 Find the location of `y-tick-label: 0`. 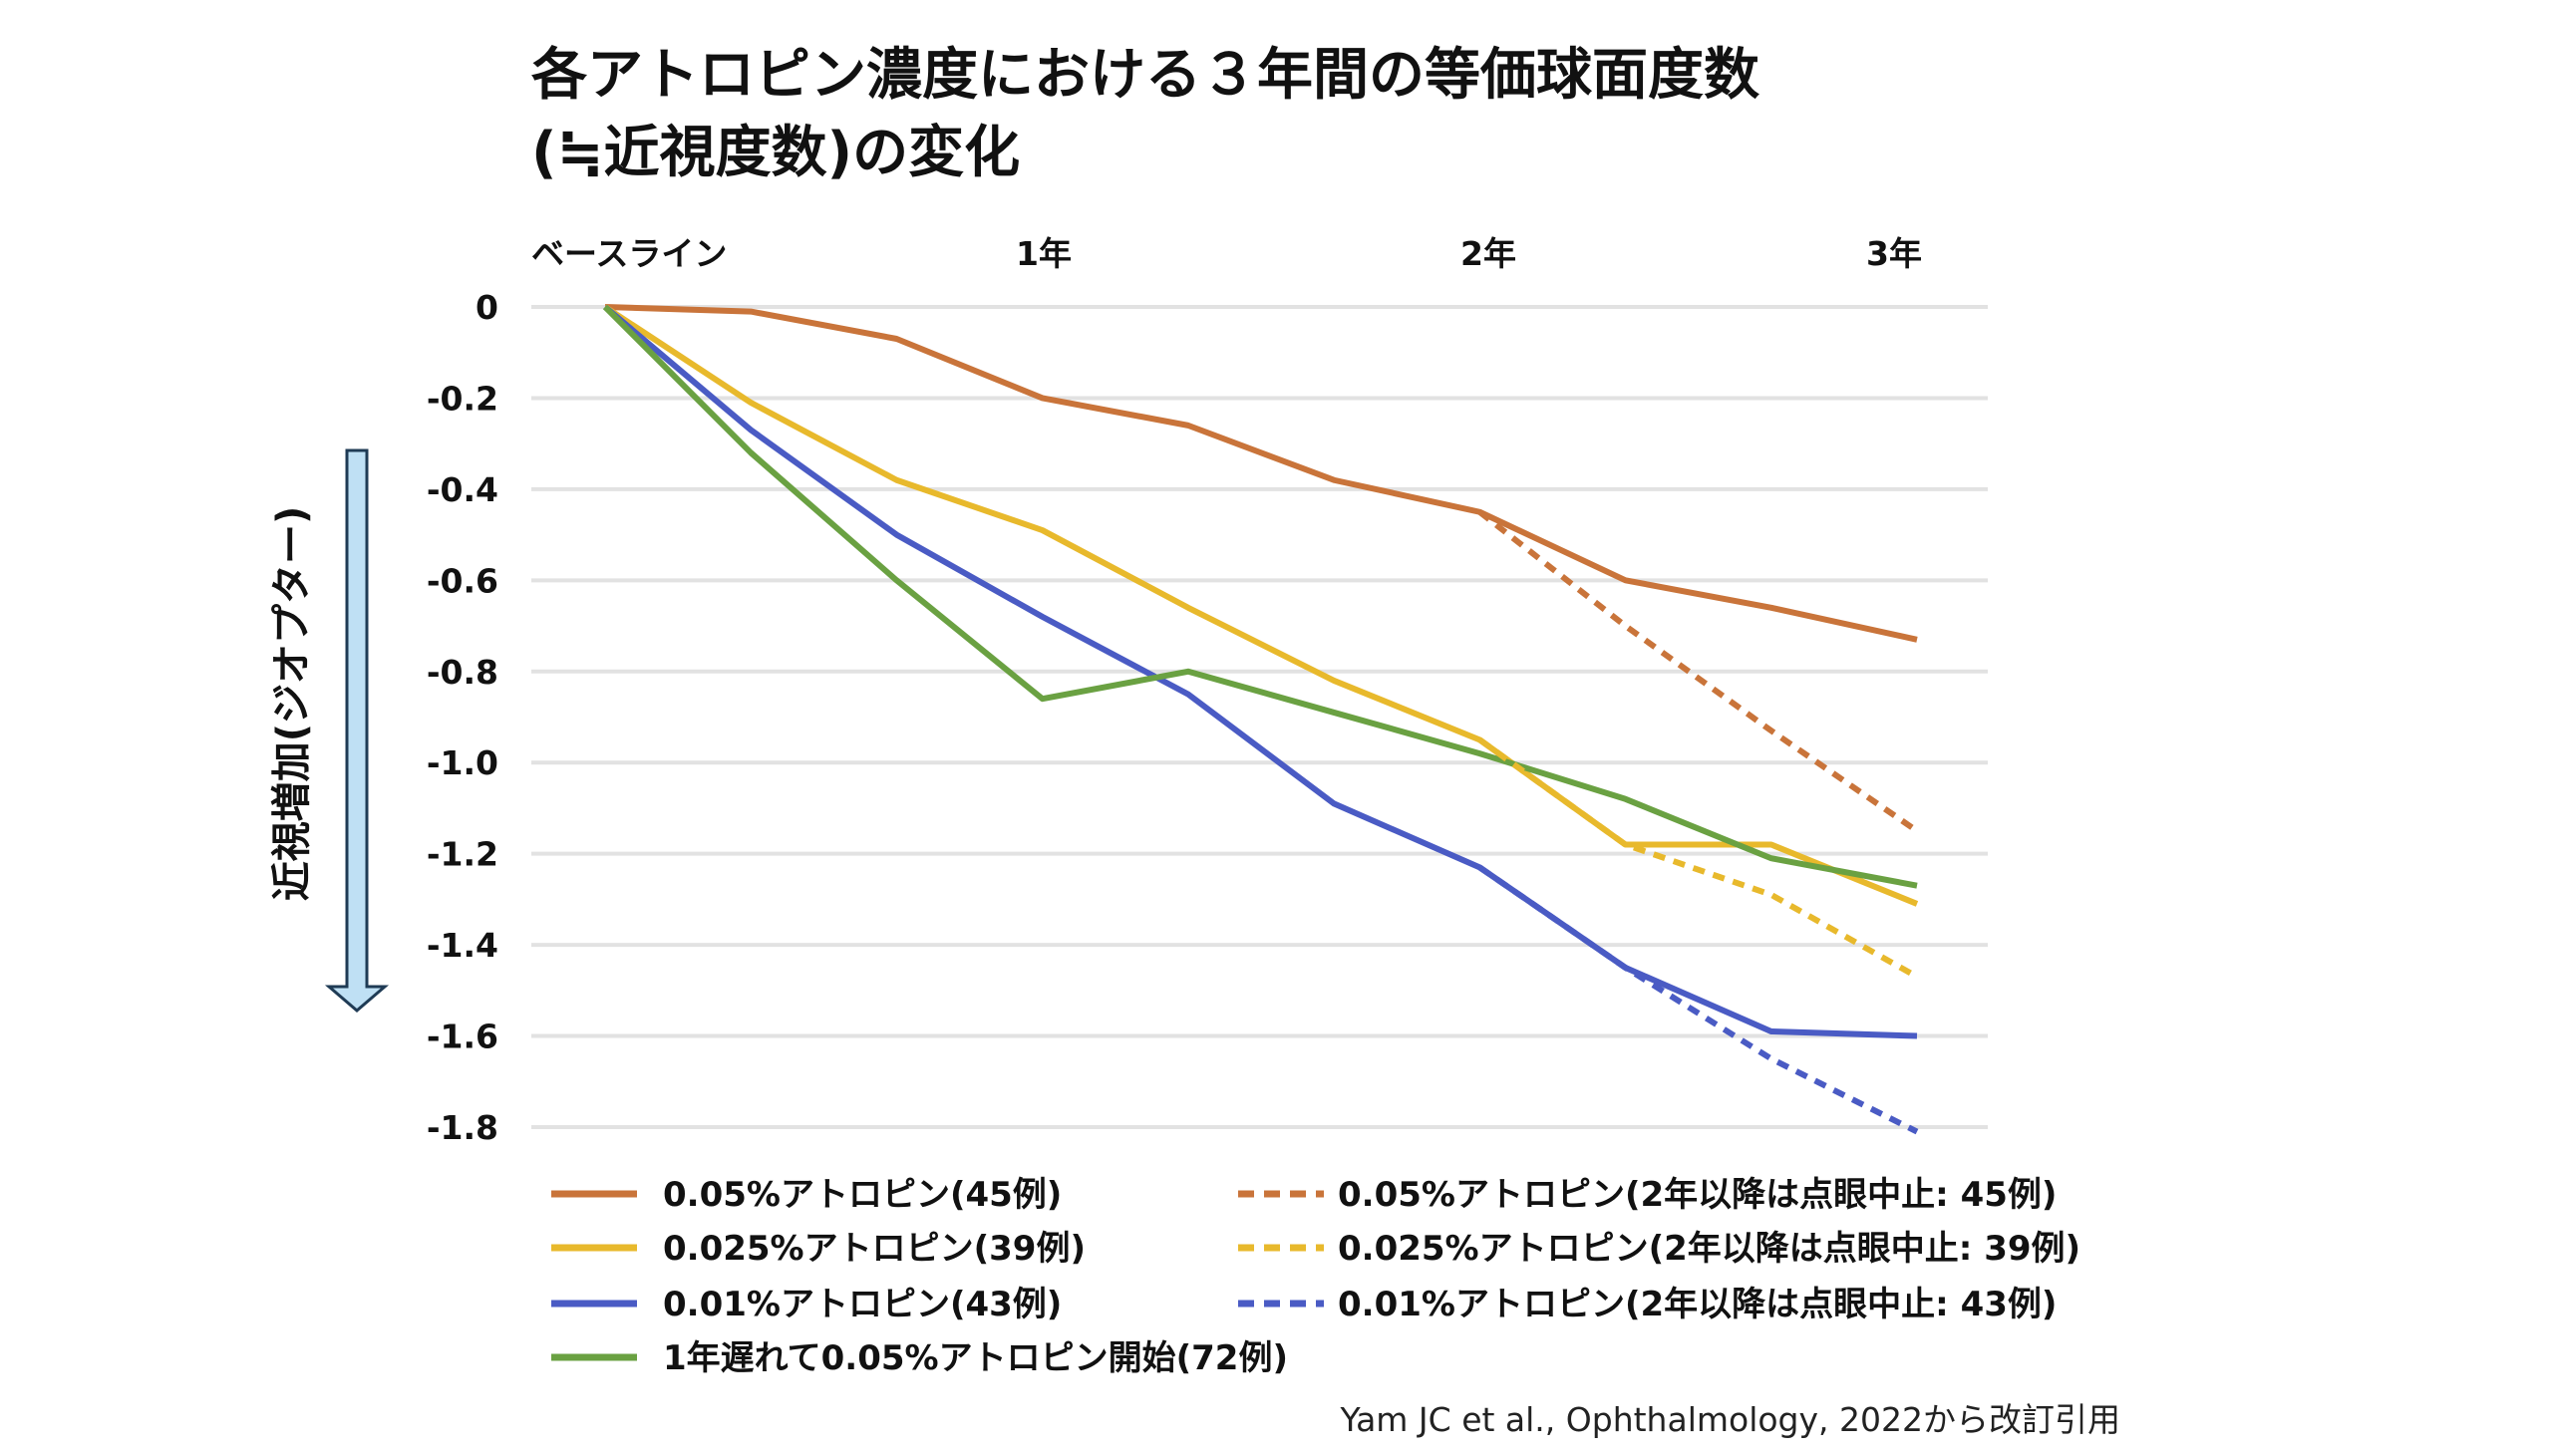

y-tick-label: 0 is located at coordinates (487, 307).